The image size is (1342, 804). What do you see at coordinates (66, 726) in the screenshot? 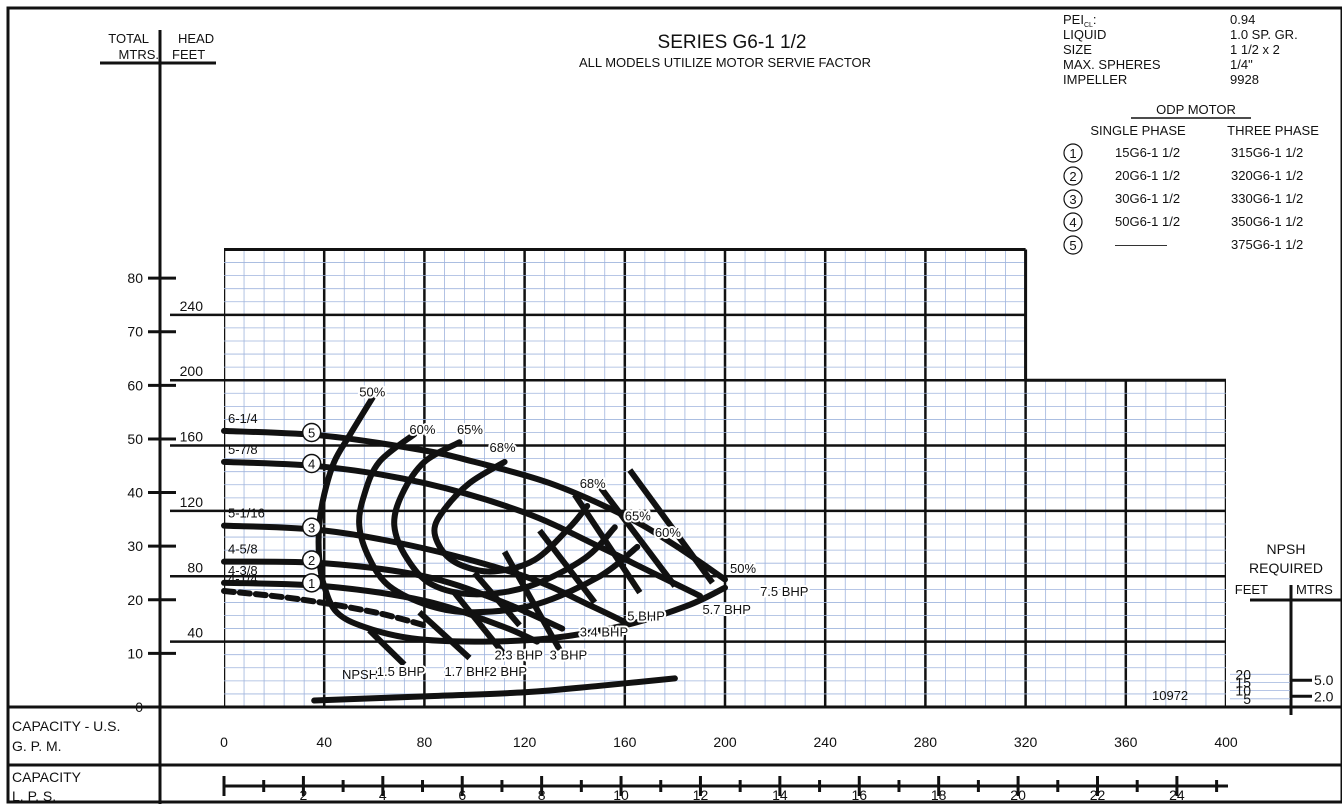
I see `capacity-gpm-label: CAPACITY - U.S.` at bounding box center [66, 726].